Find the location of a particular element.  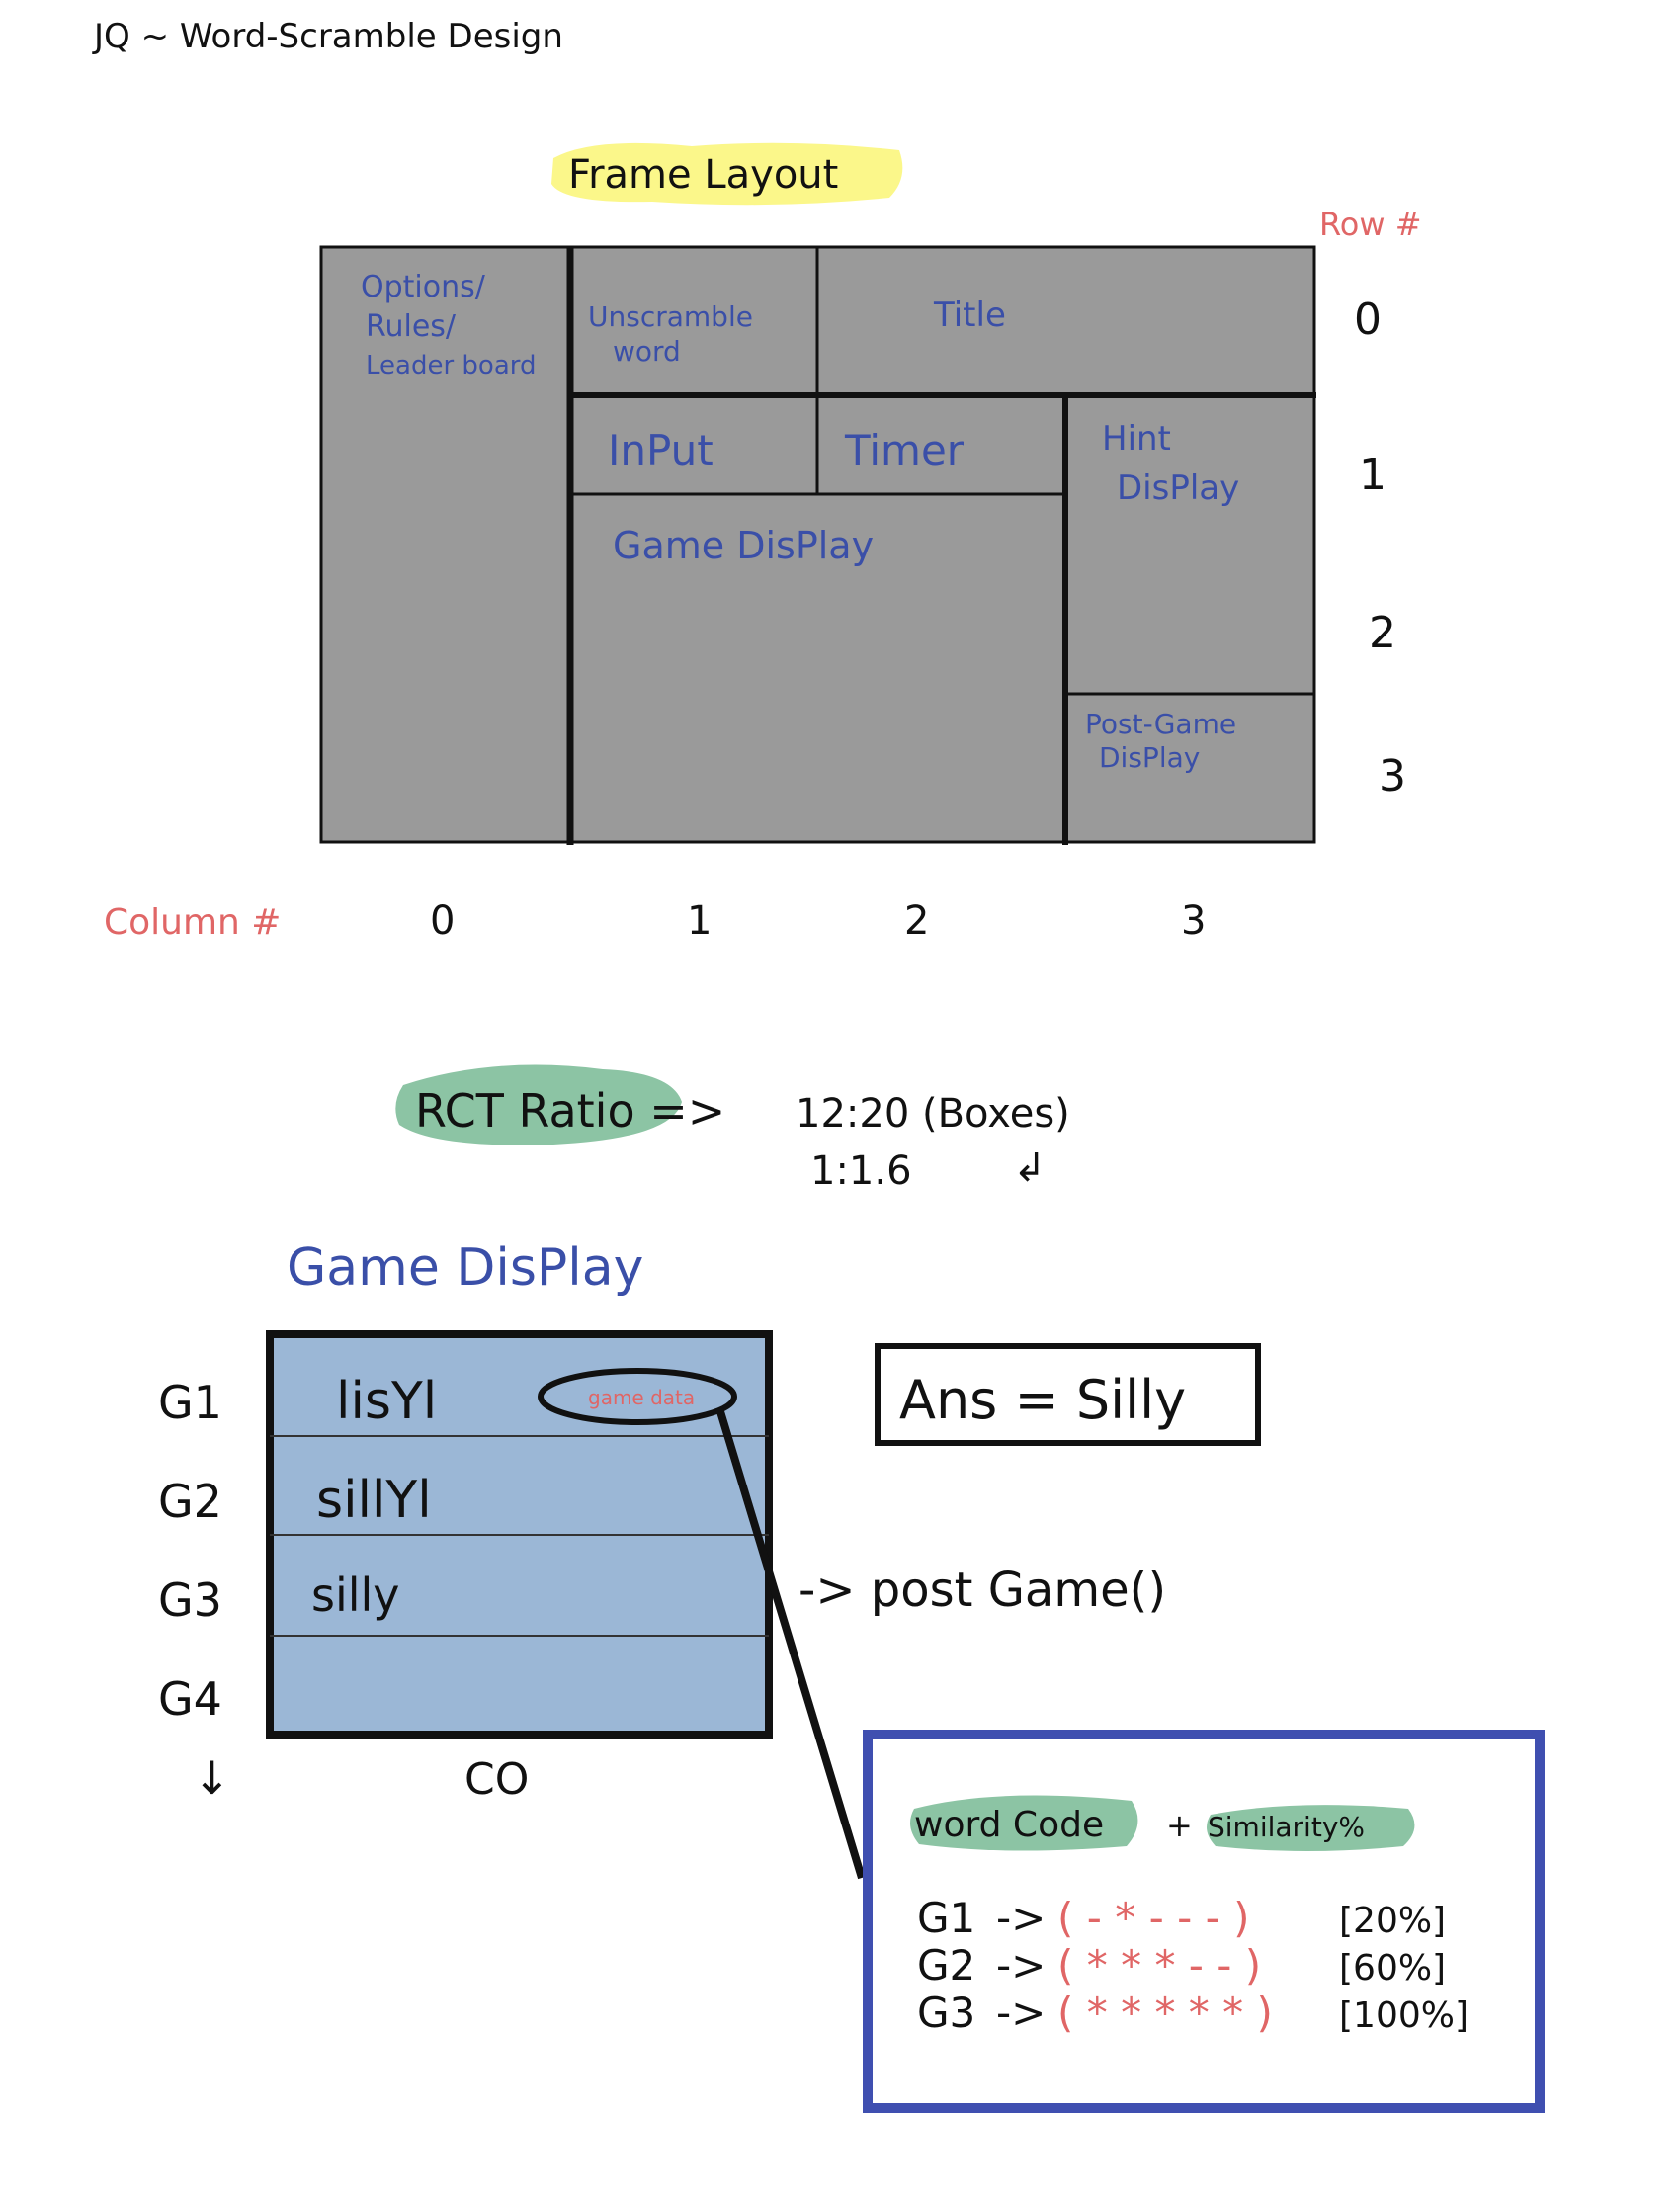

column-number-3: 3 is located at coordinates (1193, 921).